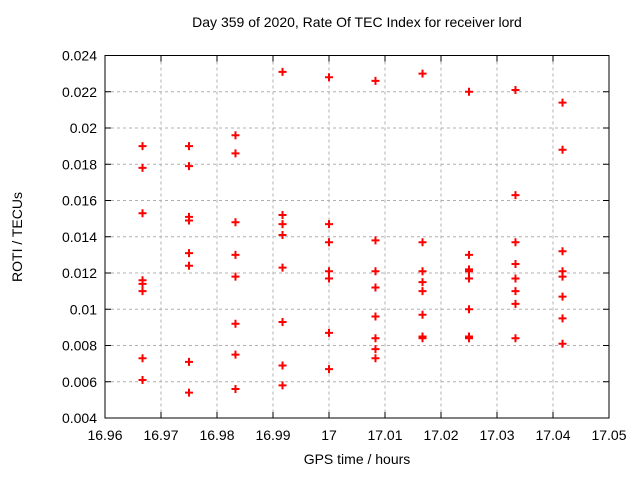 Image resolution: width=640 pixels, height=480 pixels. I want to click on x-tick-label: 17.01, so click(384, 435).